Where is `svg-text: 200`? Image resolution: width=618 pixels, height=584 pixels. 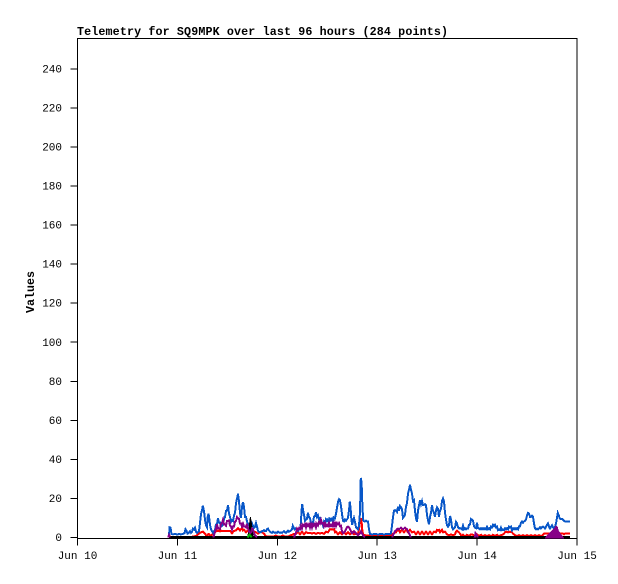 svg-text: 200 is located at coordinates (52, 148).